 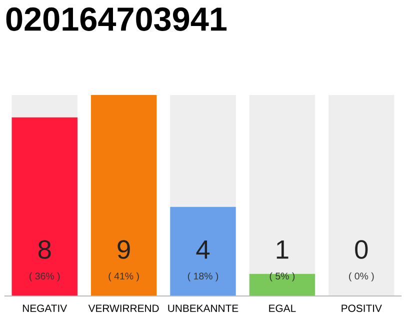 I want to click on x-tick-label: UNBEKANNTE, so click(x=203, y=308).